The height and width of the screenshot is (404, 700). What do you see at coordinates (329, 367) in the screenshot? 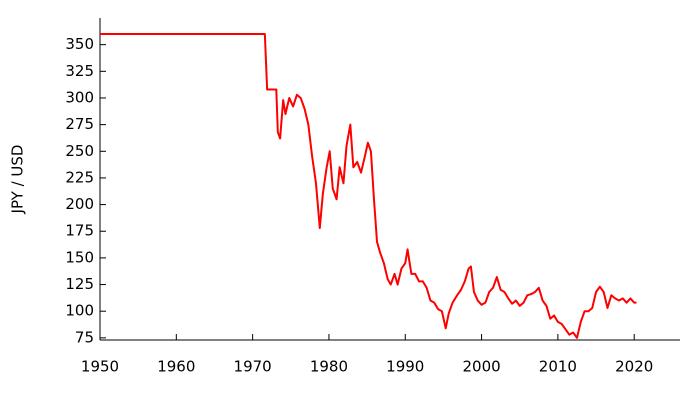
I see `x-tick-label: 1980` at bounding box center [329, 367].